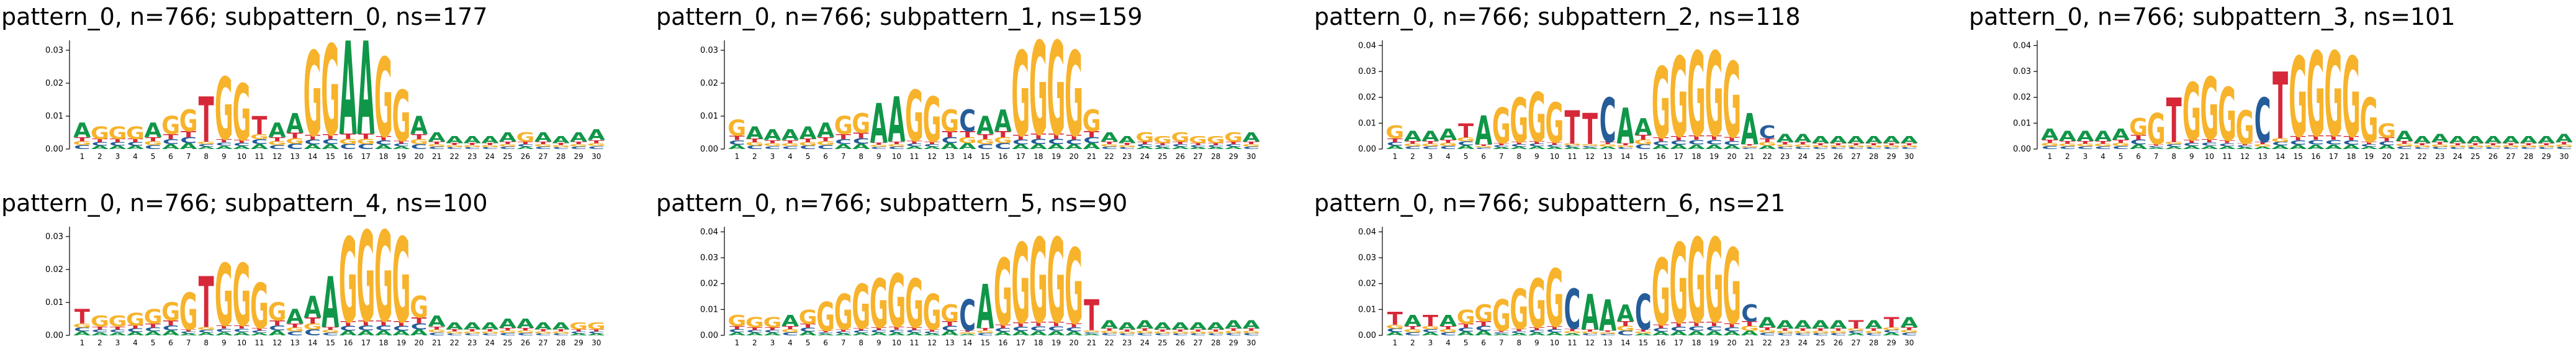 The height and width of the screenshot is (354, 2576). I want to click on x-tick-label: 18, so click(383, 342).